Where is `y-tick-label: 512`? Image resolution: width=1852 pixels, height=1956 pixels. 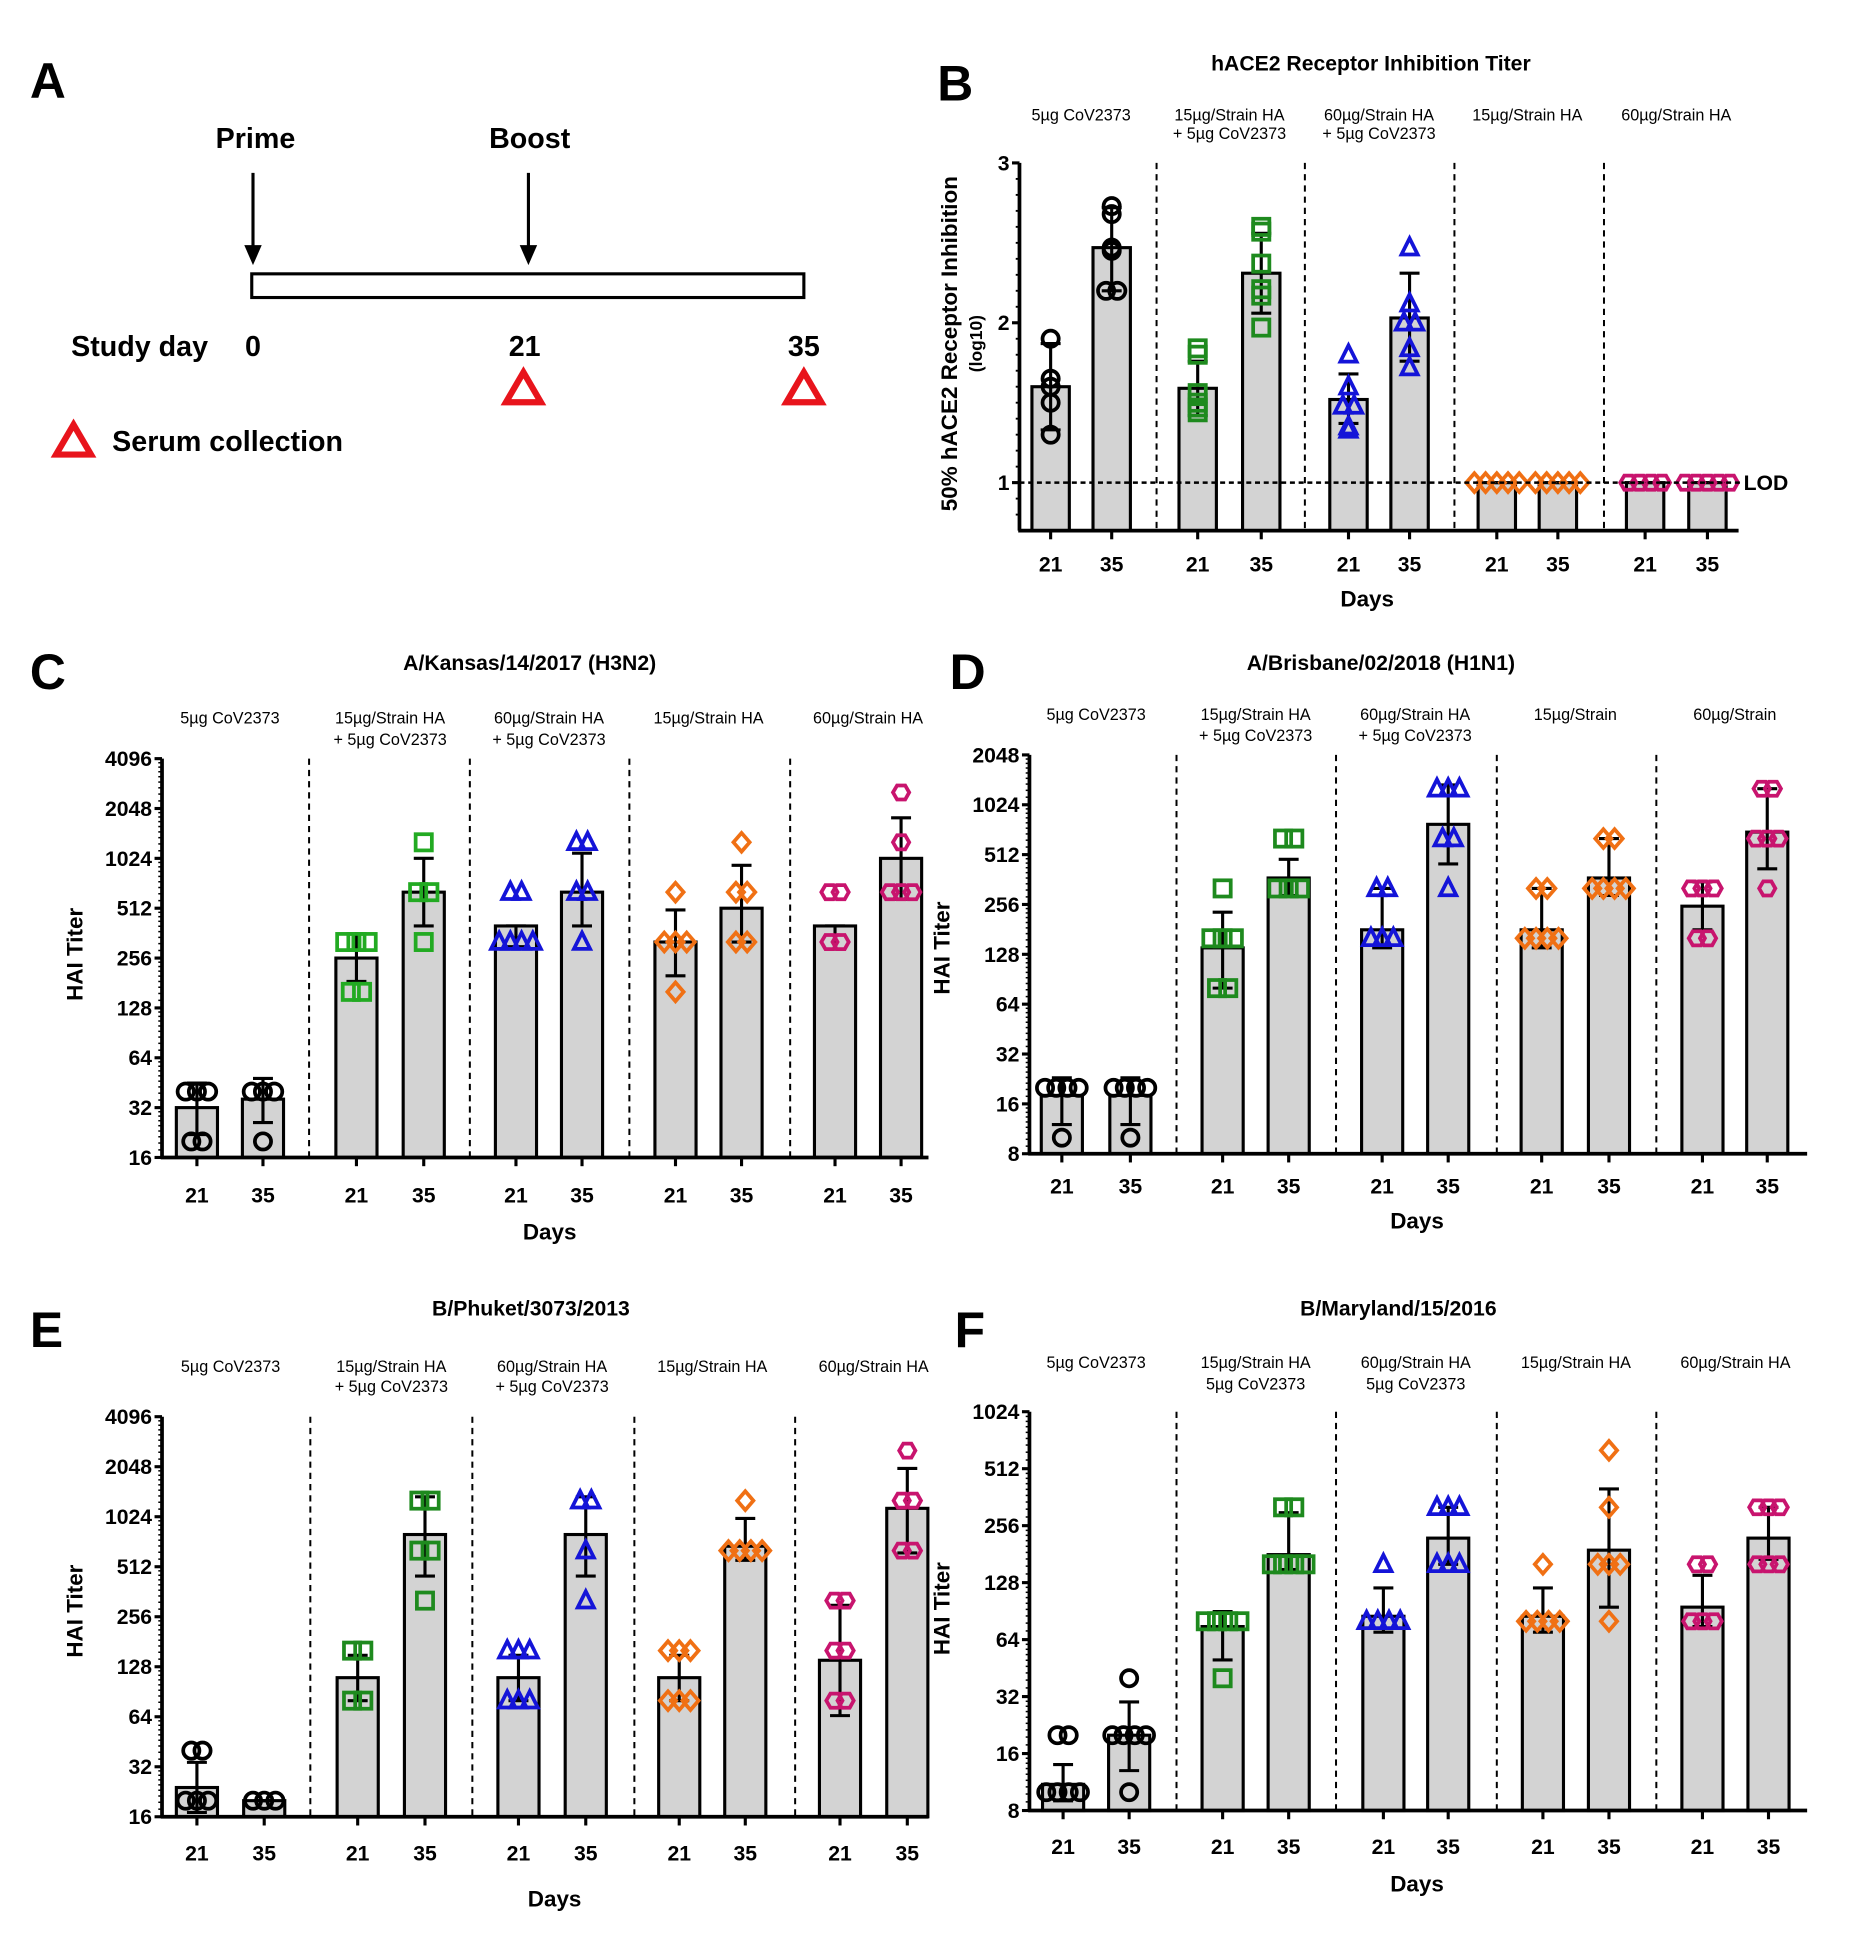 y-tick-label: 512 is located at coordinates (1001, 1469).